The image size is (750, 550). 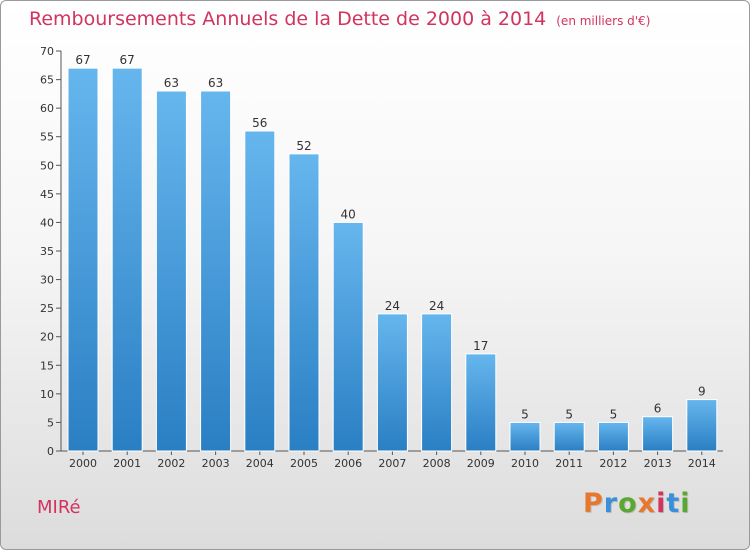 I want to click on x-tick-label: 2004, so click(x=260, y=463).